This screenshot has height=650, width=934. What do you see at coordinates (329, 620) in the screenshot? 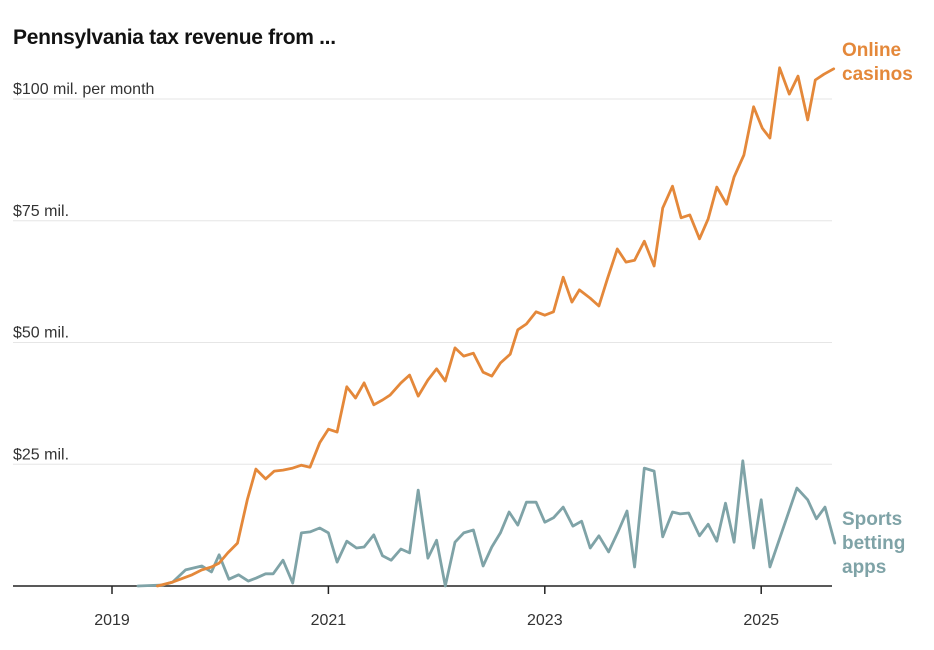
I see `x-tick-label: 2021` at bounding box center [329, 620].